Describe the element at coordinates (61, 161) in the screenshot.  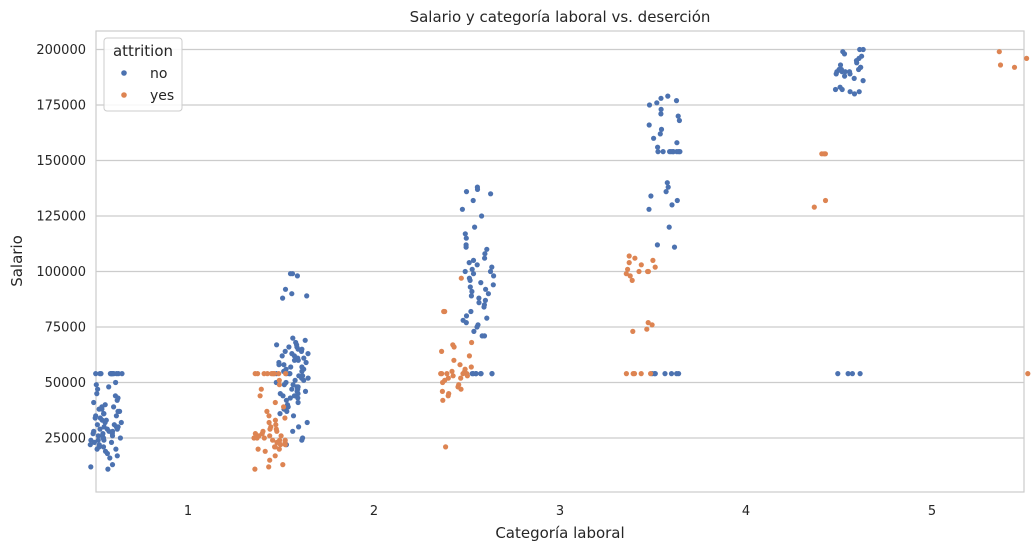
I see `y-tick-label: 150000` at that location.